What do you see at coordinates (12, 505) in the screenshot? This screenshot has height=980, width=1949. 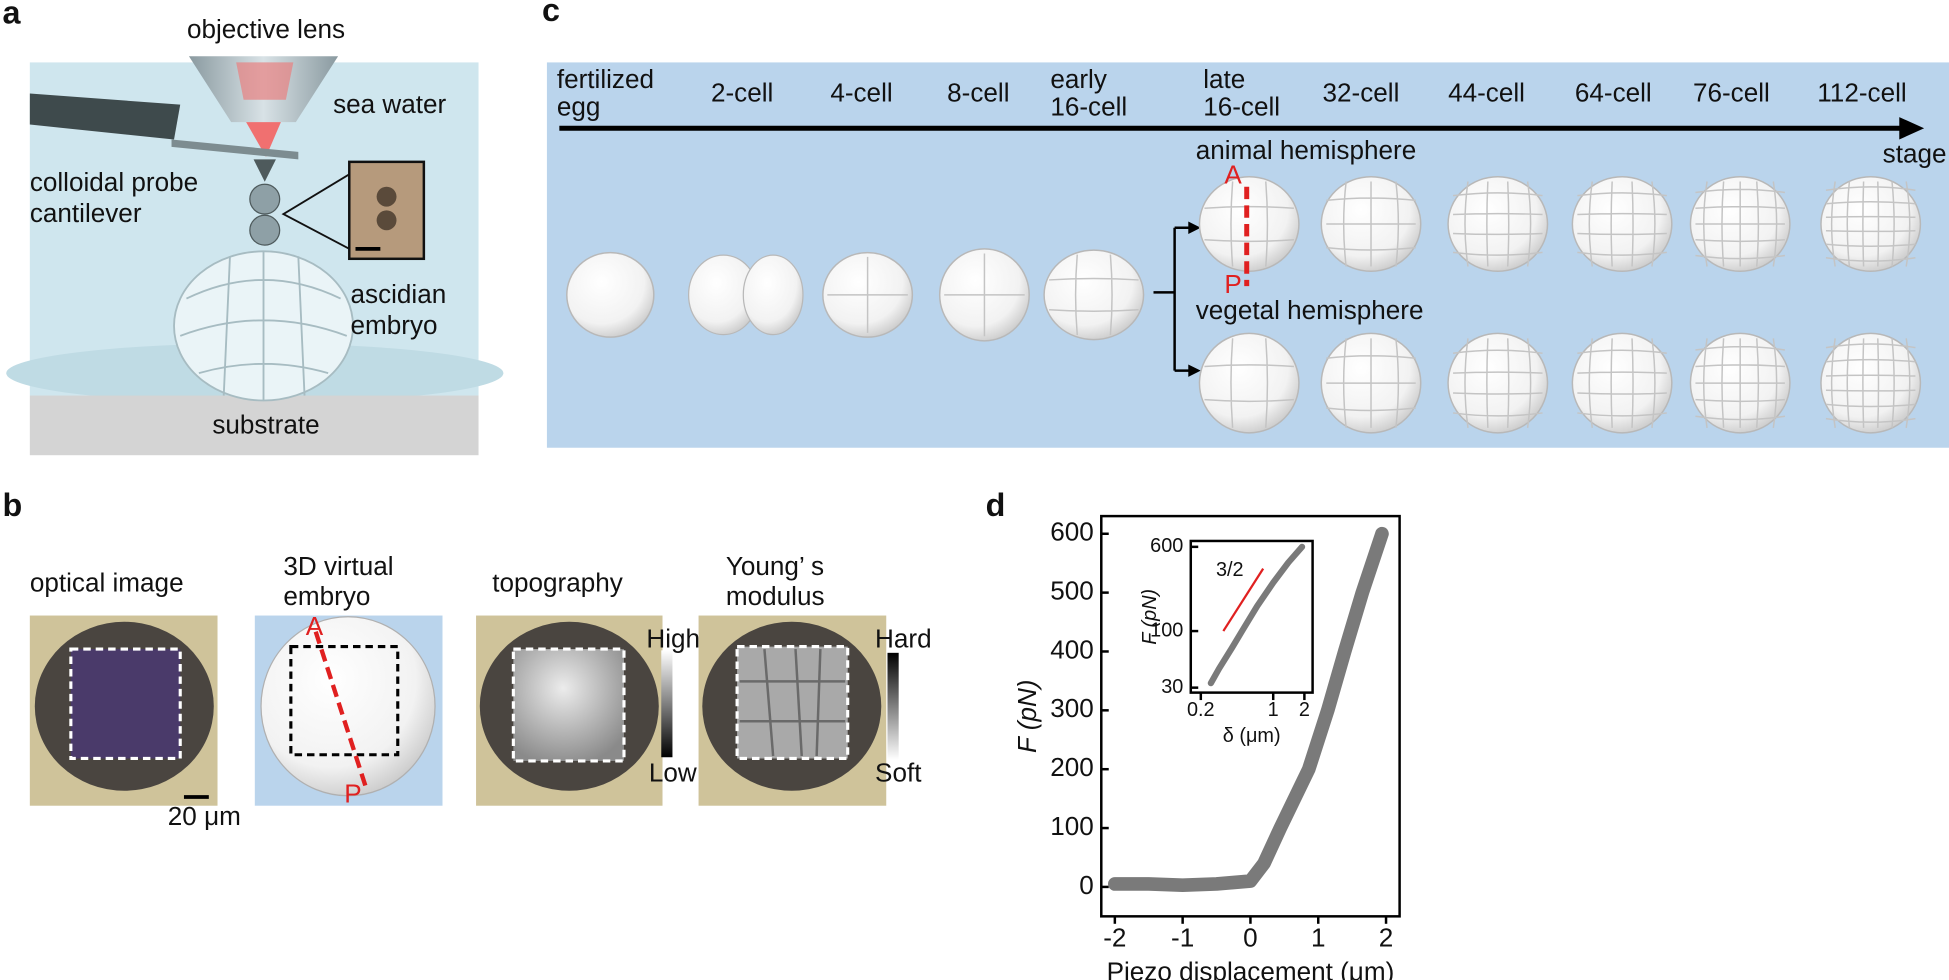 I see `panel-label: b` at bounding box center [12, 505].